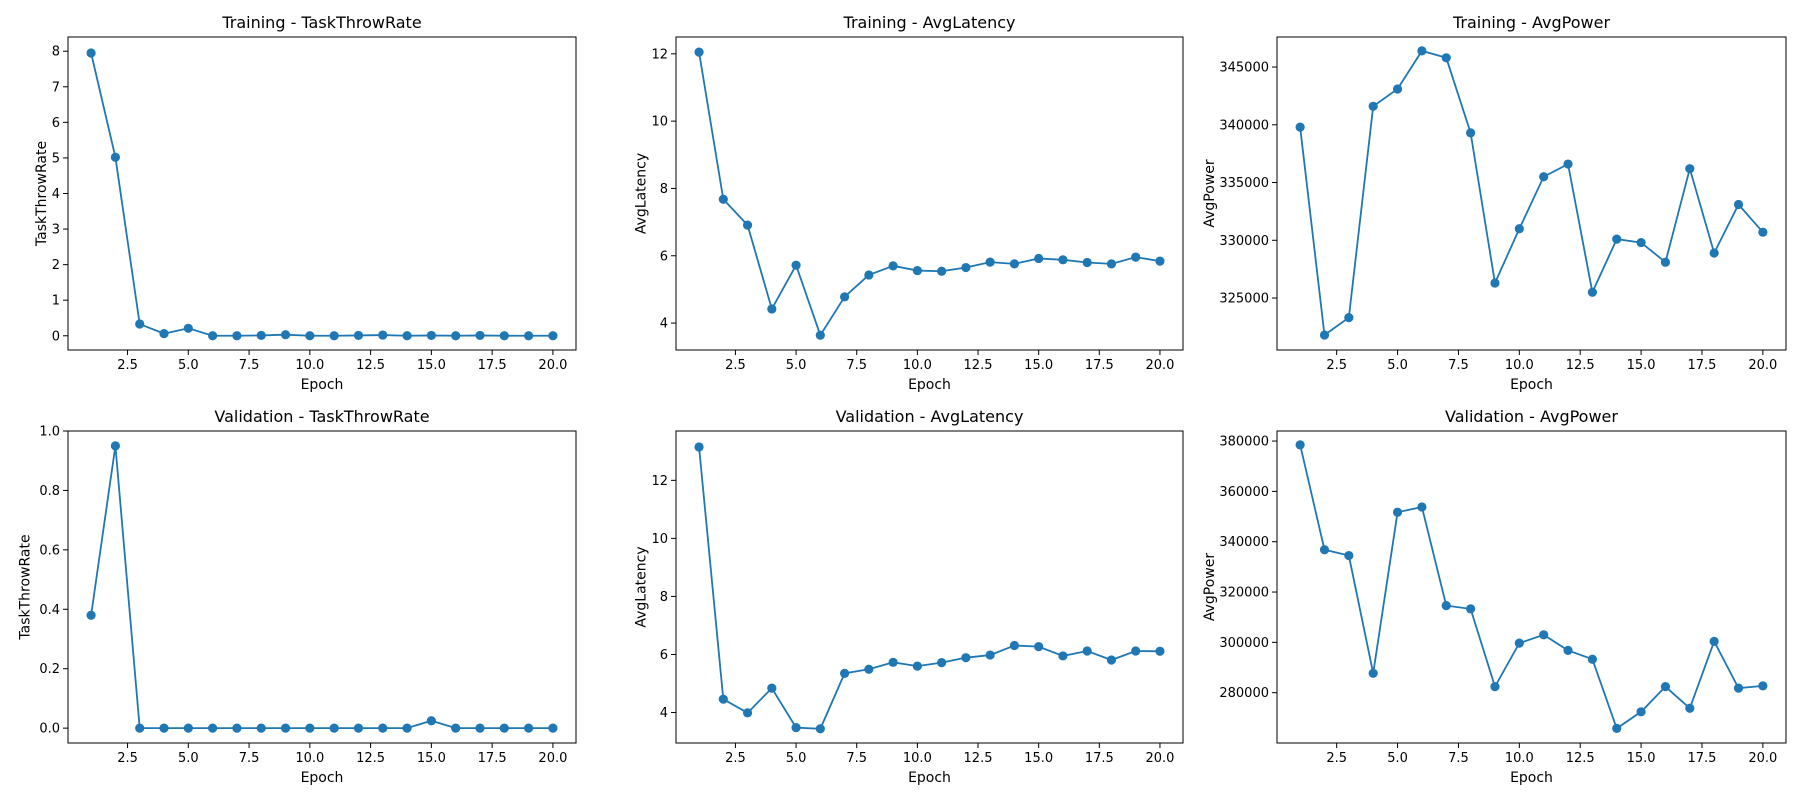  I want to click on y-axis-label: TaskThrowRate, so click(25, 587).